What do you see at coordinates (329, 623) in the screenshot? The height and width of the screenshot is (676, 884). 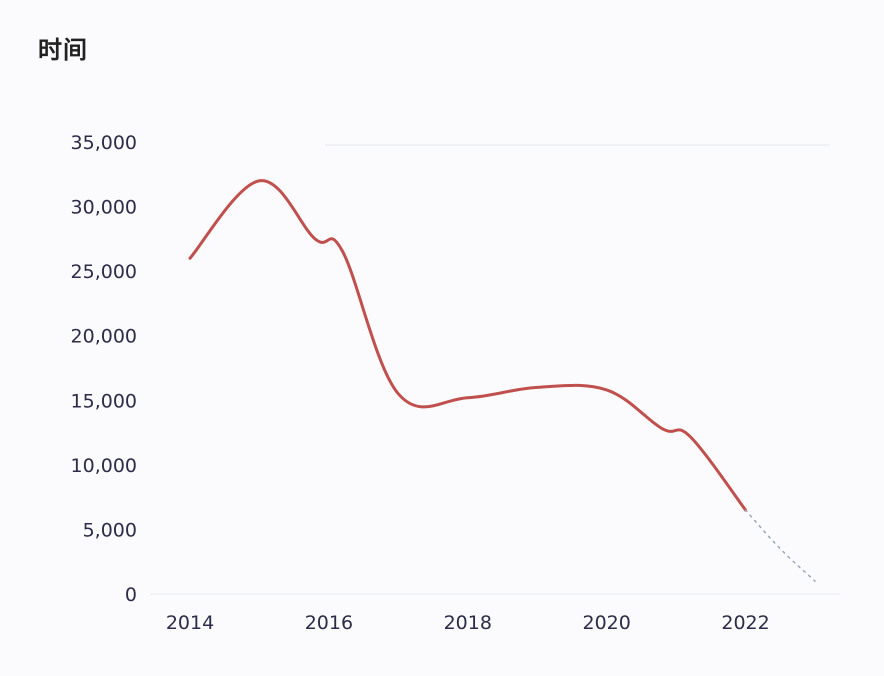 I see `x-tick-label: 2016` at bounding box center [329, 623].